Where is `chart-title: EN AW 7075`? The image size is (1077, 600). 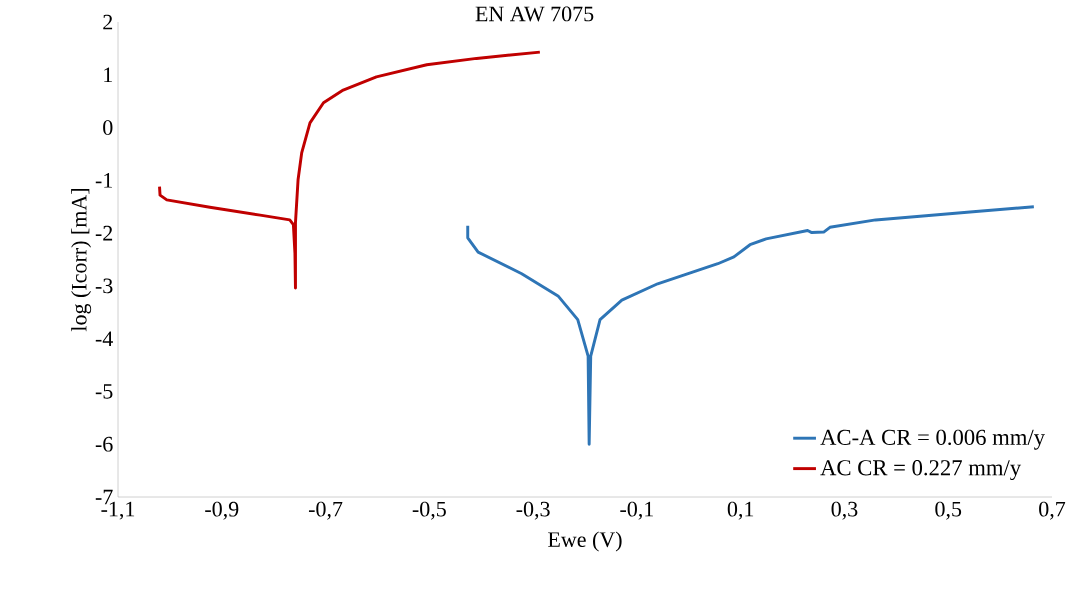
chart-title: EN AW 7075 is located at coordinates (534, 14).